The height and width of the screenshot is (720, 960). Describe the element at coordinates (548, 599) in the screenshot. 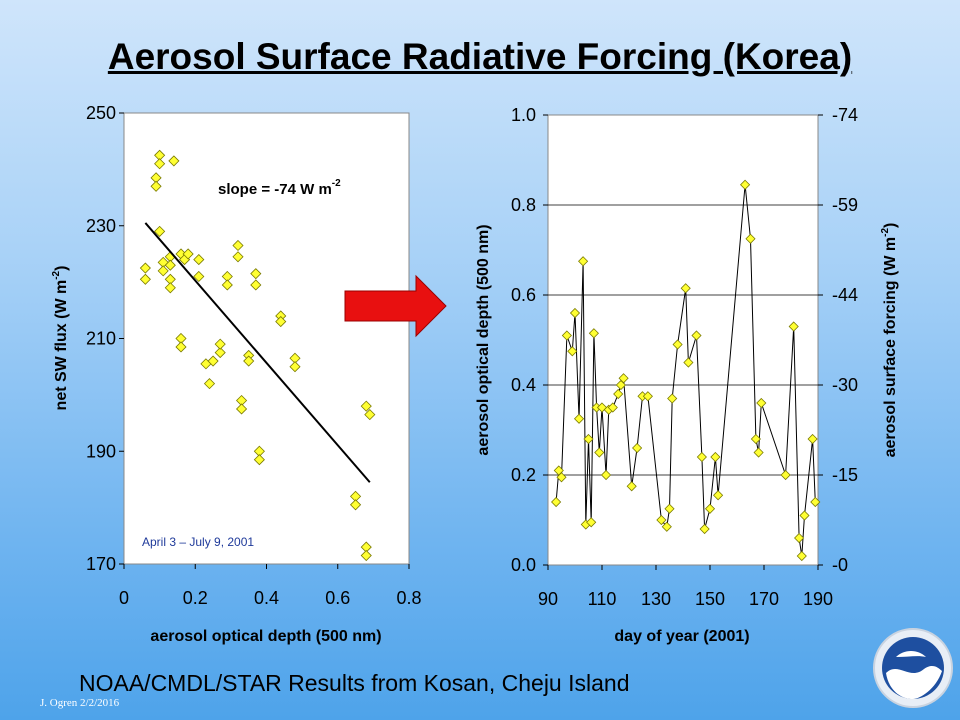

I see `x-tick-label: 90` at that location.